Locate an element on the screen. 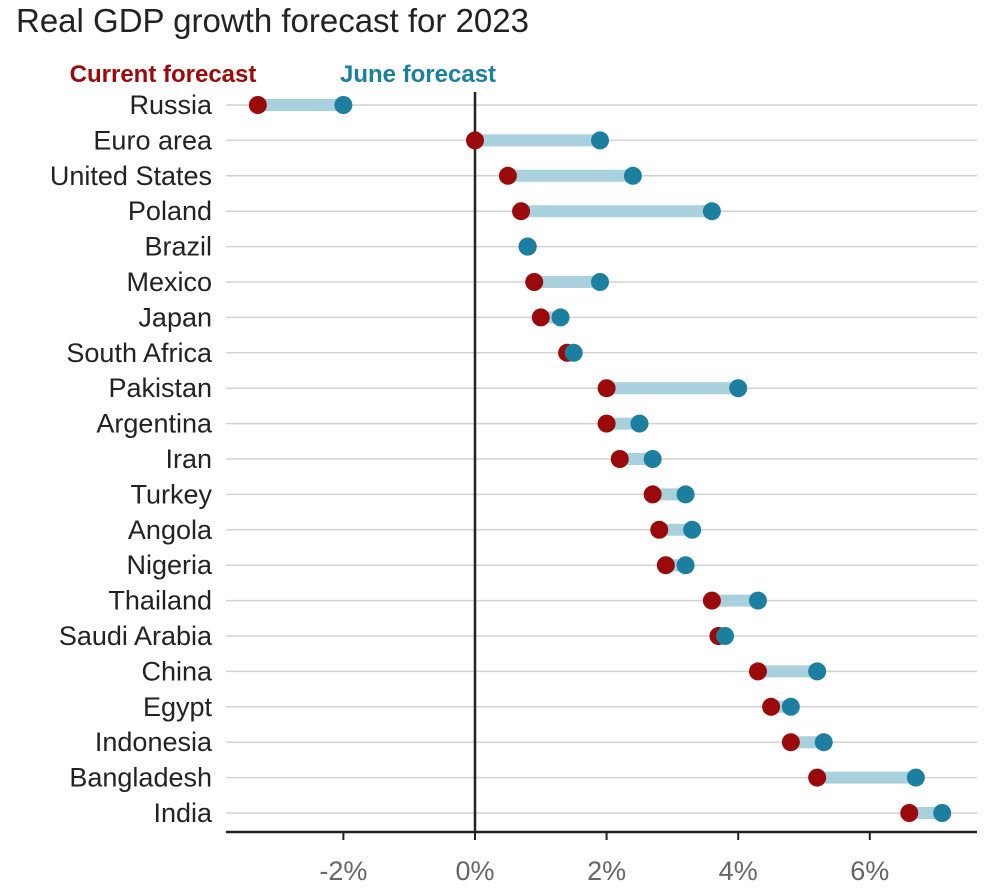 Image resolution: width=1008 pixels, height=888 pixels. category-label: Iran is located at coordinates (188, 459).